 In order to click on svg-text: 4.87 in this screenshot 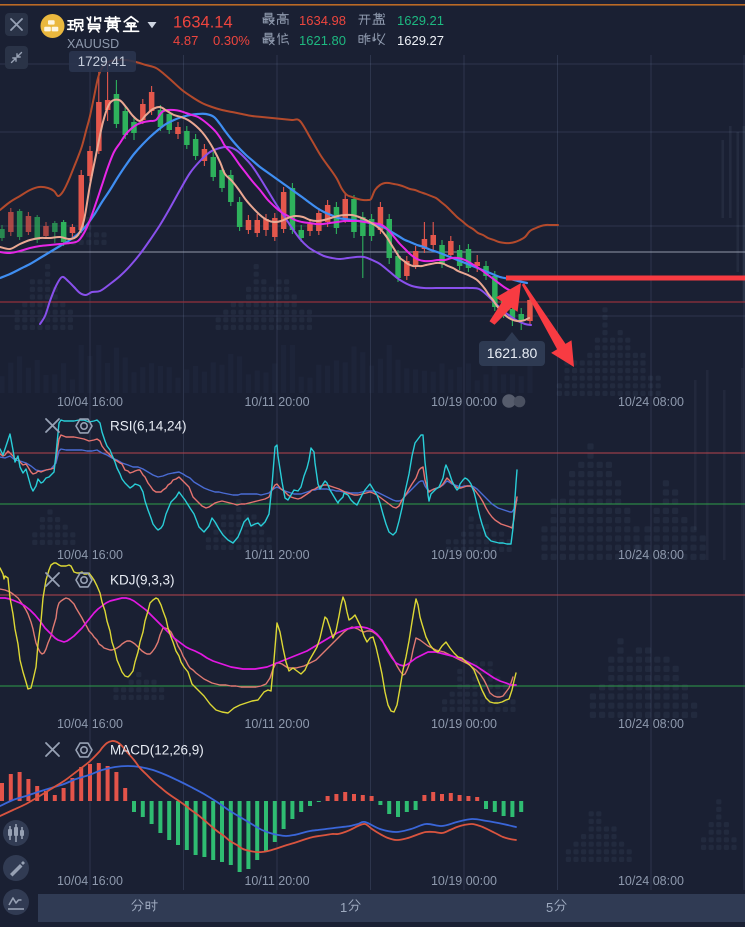, I will do `click(185, 40)`.